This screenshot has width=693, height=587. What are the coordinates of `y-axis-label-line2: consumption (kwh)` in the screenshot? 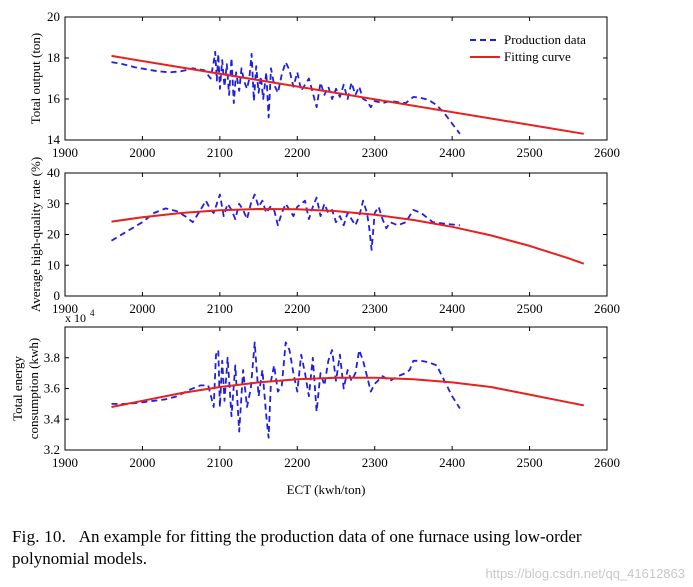 It's located at (33, 388).